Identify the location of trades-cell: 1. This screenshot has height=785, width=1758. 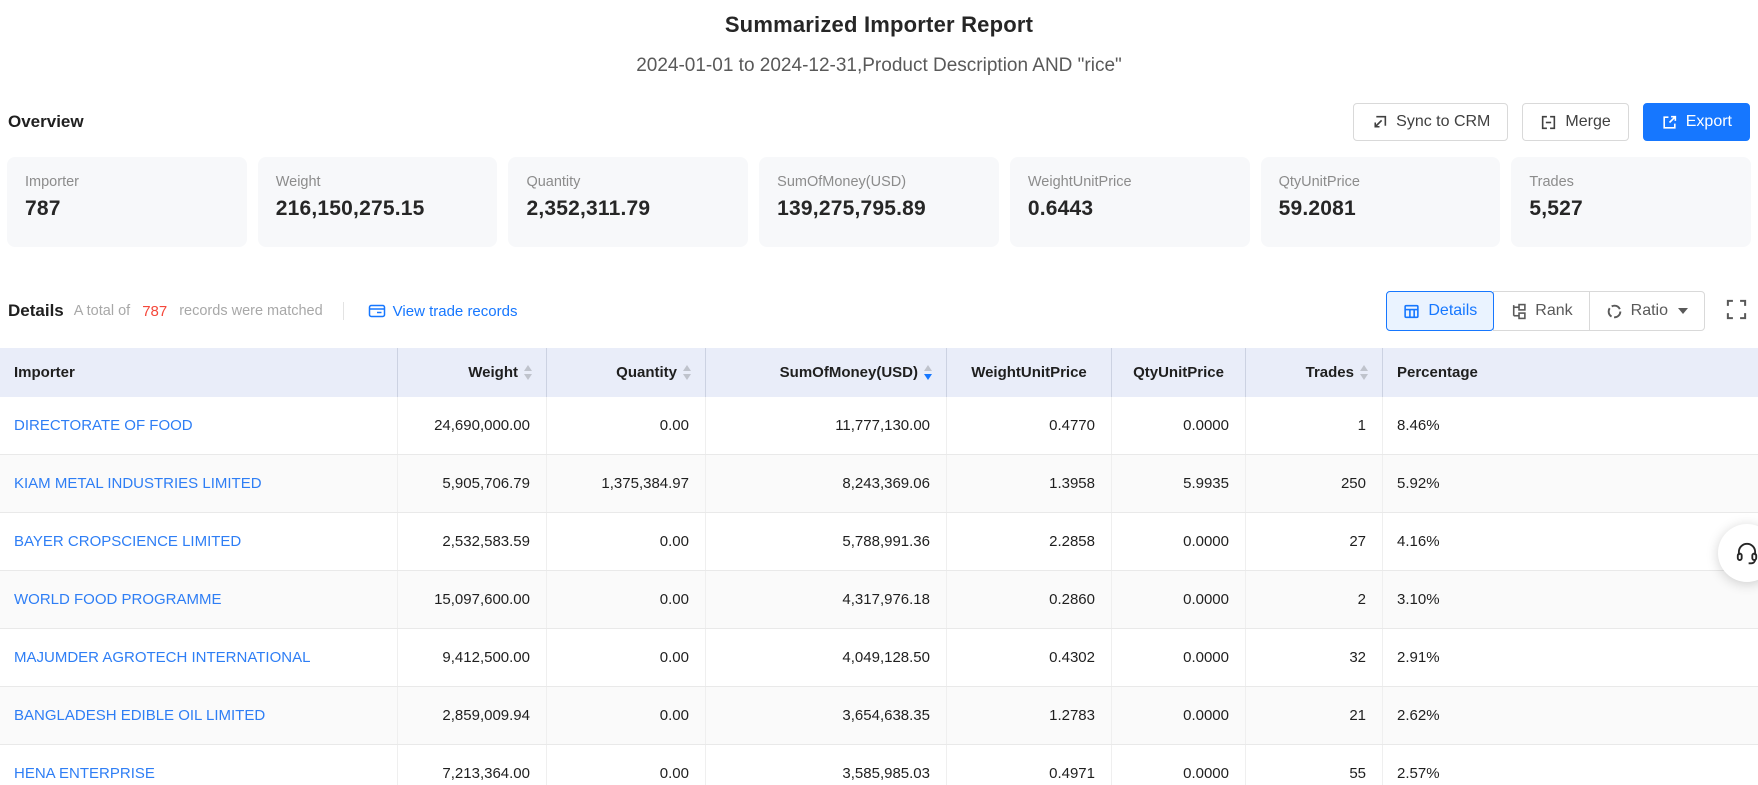
(1314, 425).